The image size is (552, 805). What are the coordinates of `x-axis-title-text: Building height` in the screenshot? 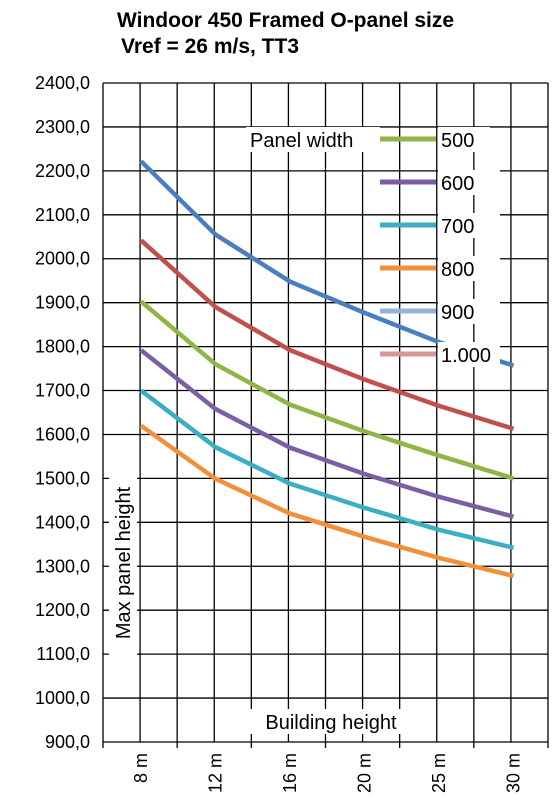 It's located at (331, 723).